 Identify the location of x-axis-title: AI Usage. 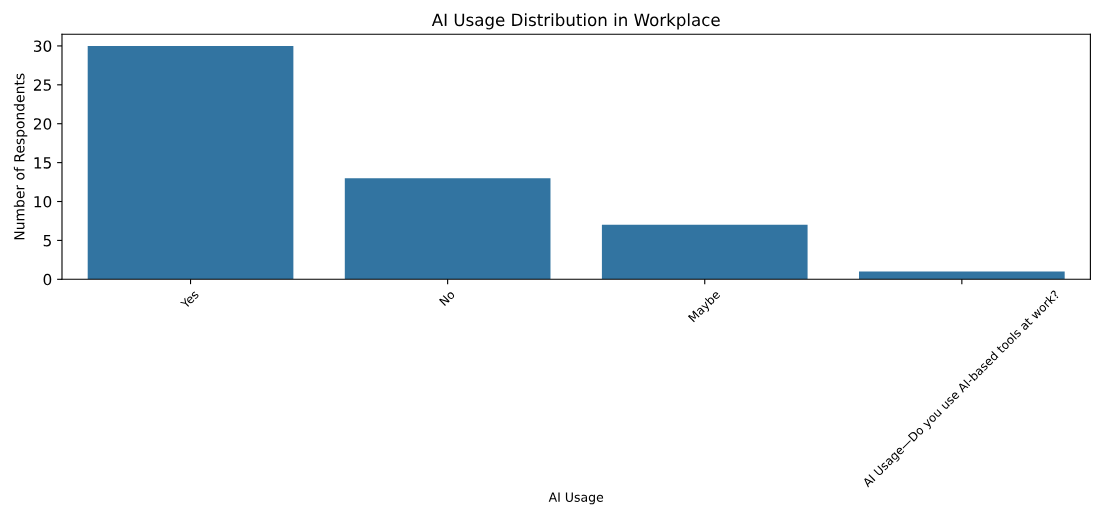
(576, 498).